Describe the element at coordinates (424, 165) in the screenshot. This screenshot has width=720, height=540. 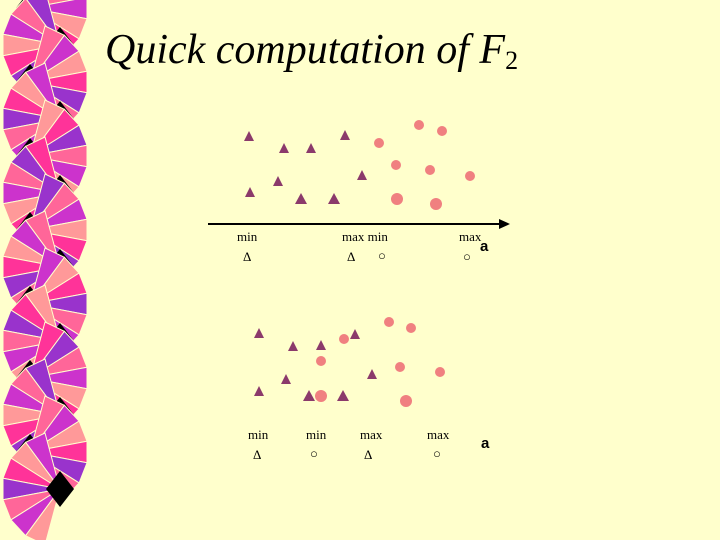
I see `top-circles` at that location.